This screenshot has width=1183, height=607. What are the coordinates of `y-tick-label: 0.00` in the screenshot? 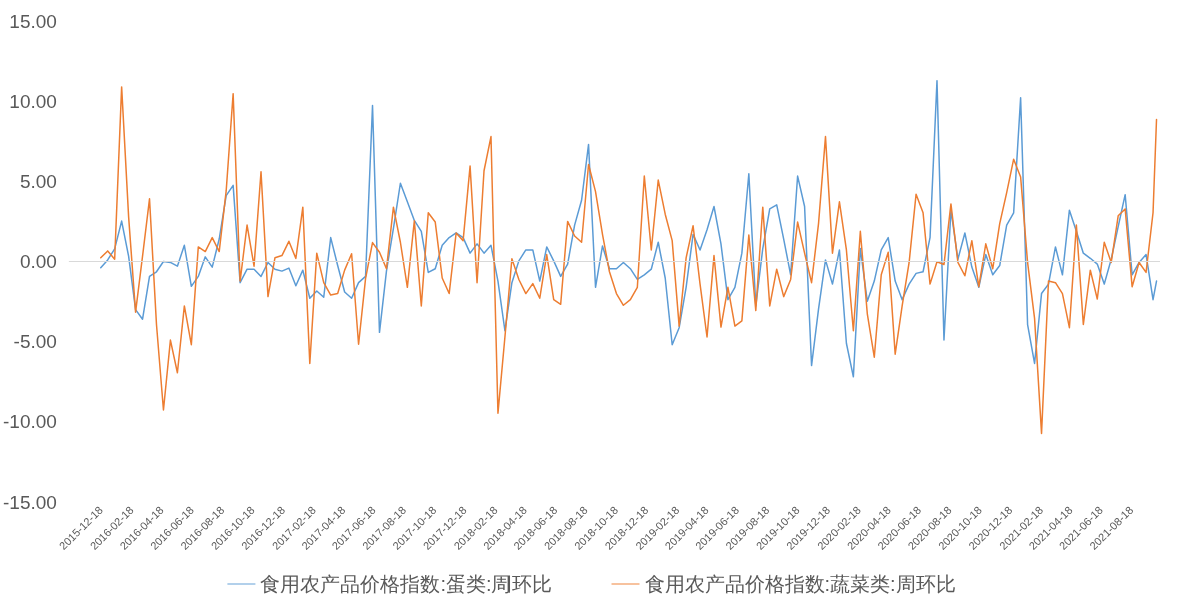 It's located at (38, 261).